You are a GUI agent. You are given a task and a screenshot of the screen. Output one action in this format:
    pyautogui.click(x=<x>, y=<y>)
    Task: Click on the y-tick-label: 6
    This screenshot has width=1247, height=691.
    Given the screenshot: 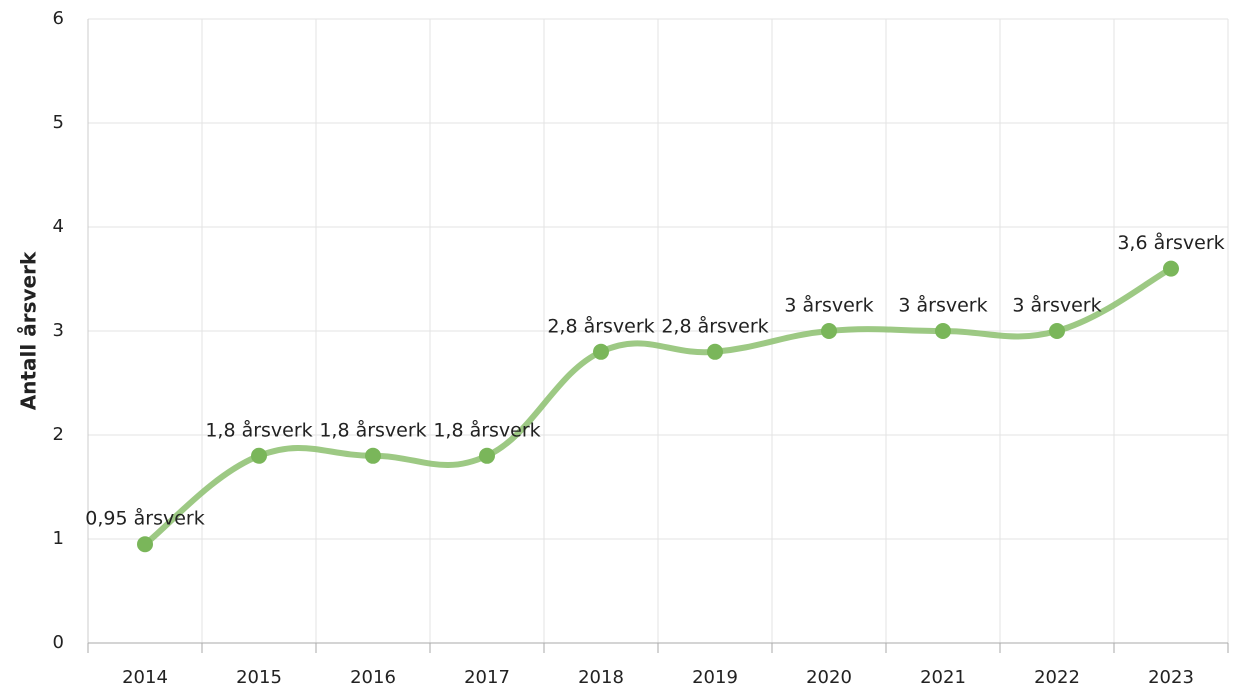 What is the action you would take?
    pyautogui.click(x=58, y=18)
    